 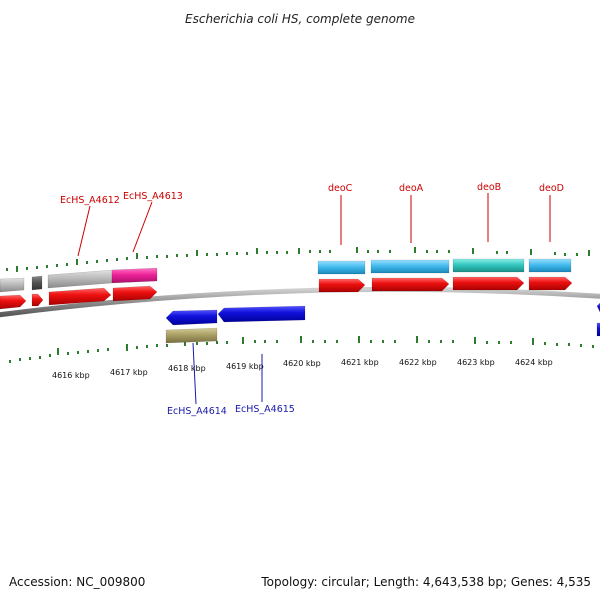 I want to click on gene-label: deoA, so click(x=411, y=188).